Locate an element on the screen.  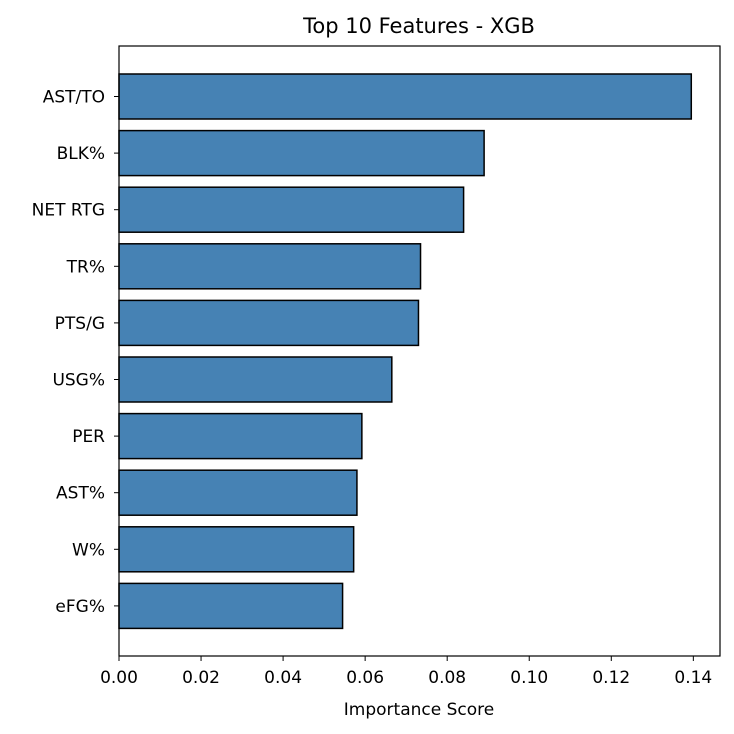
y-tick-label: TR% is located at coordinates (85, 267).